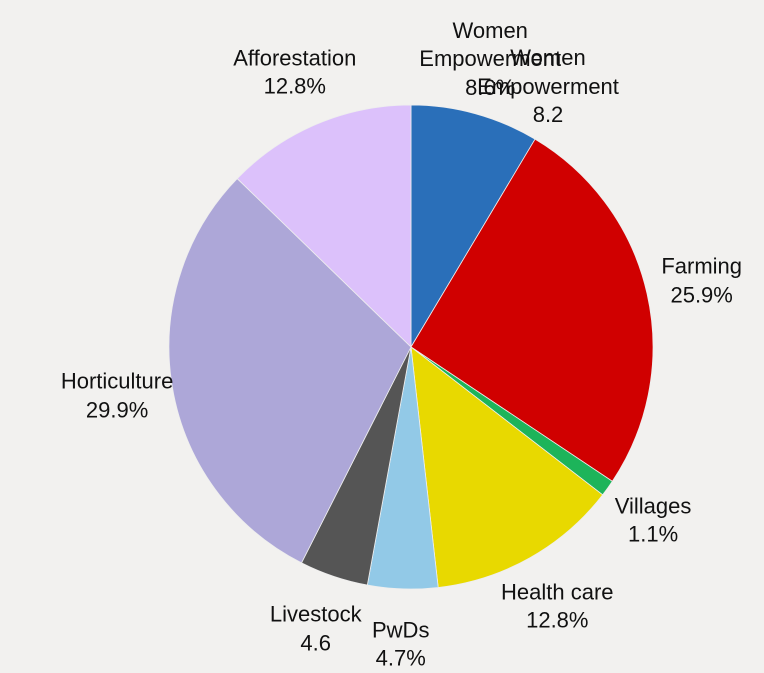 This screenshot has width=764, height=673. What do you see at coordinates (316, 643) in the screenshot?
I see `slice-value: 4.6` at bounding box center [316, 643].